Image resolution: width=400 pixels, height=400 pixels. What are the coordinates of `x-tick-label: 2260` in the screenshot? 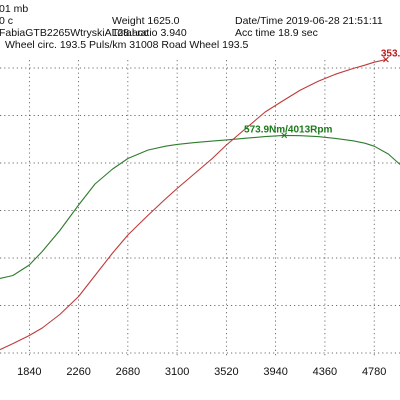 It's located at (78, 372).